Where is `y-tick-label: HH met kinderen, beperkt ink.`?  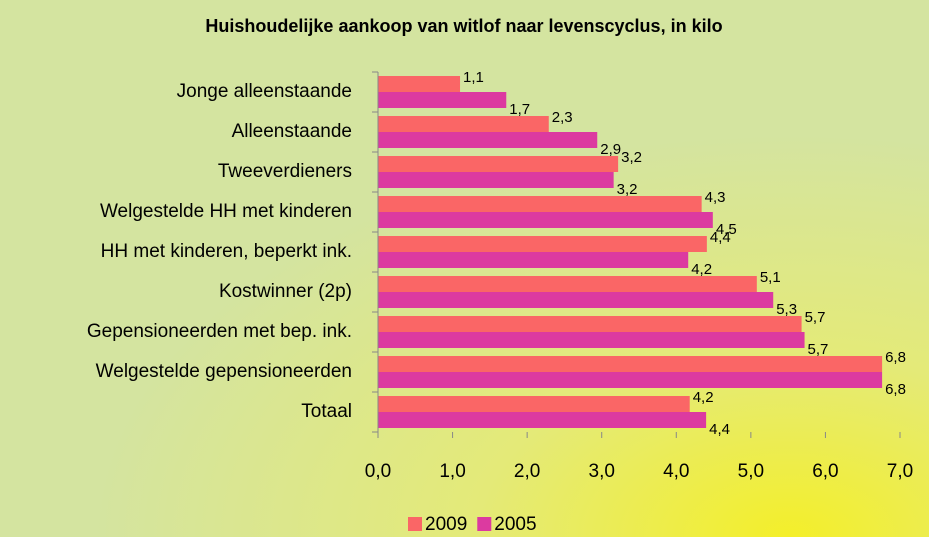
y-tick-label: HH met kinderen, beperkt ink. is located at coordinates (226, 251).